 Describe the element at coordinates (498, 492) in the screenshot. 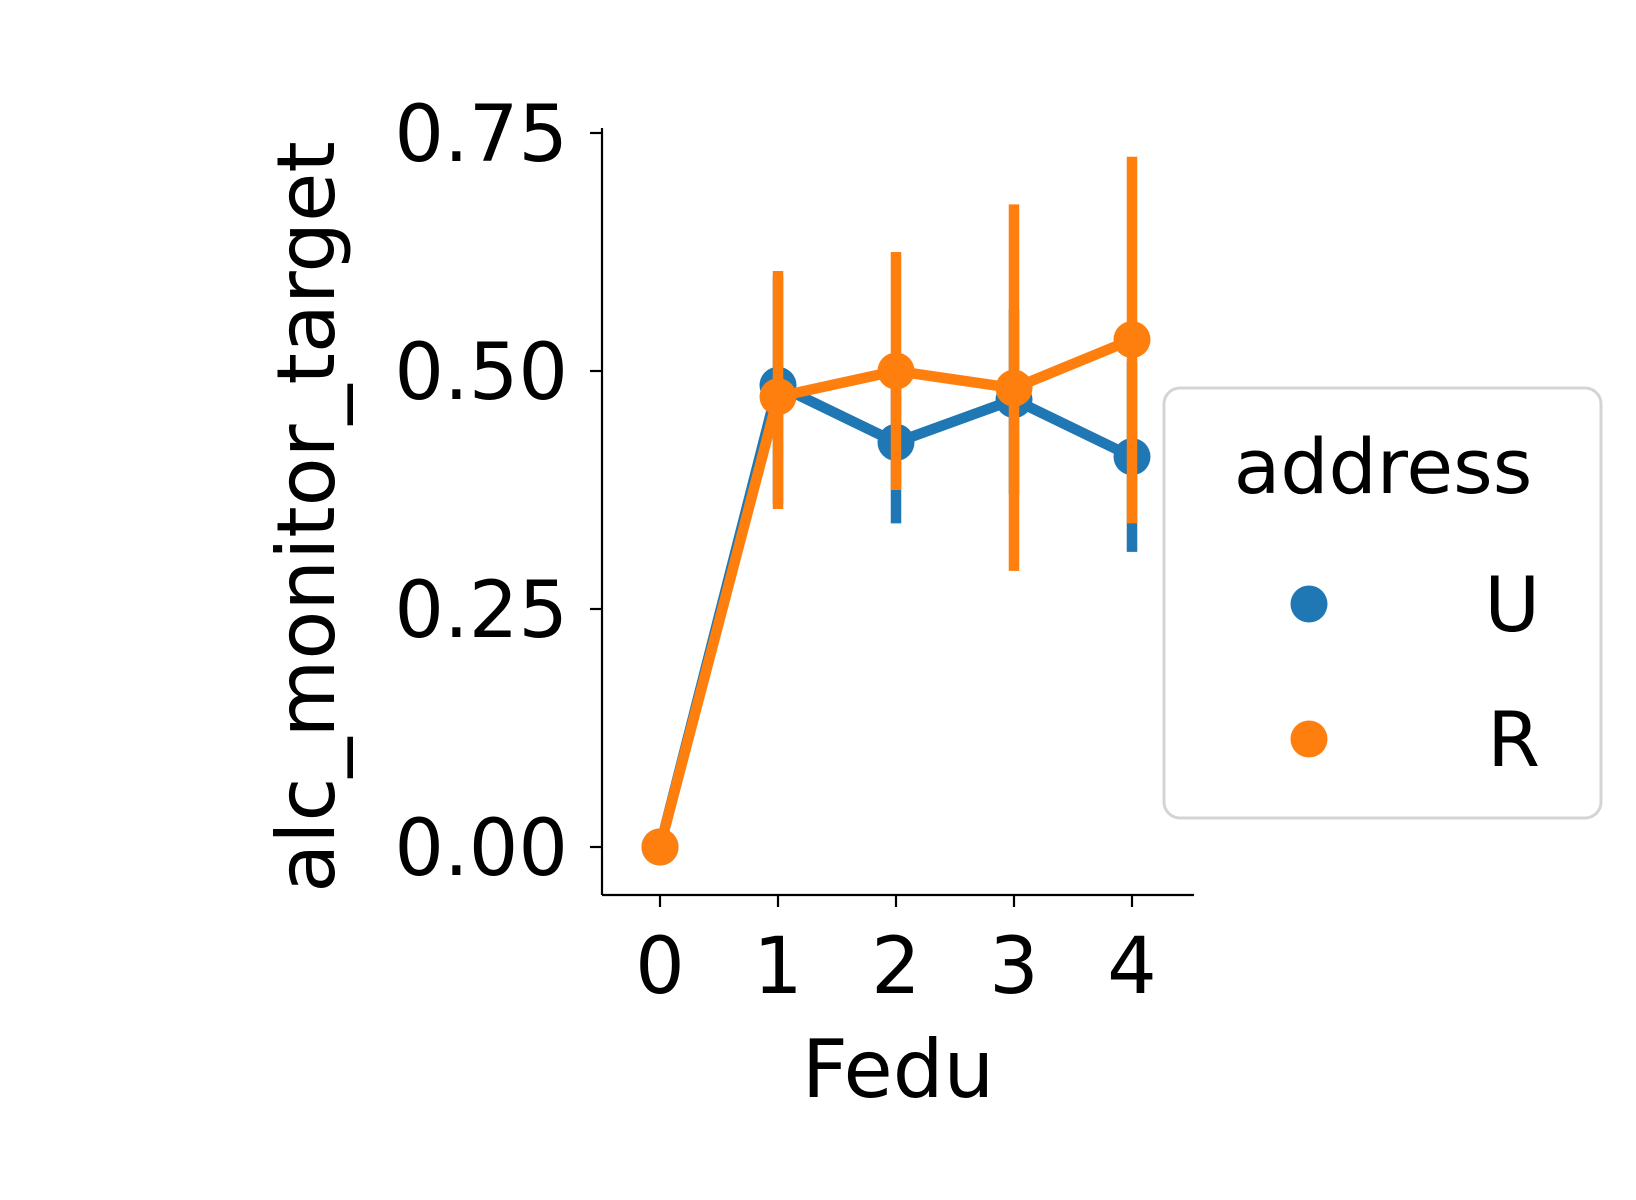

I see `y-ticks: 0.00 0.25 0.50 0.75` at that location.